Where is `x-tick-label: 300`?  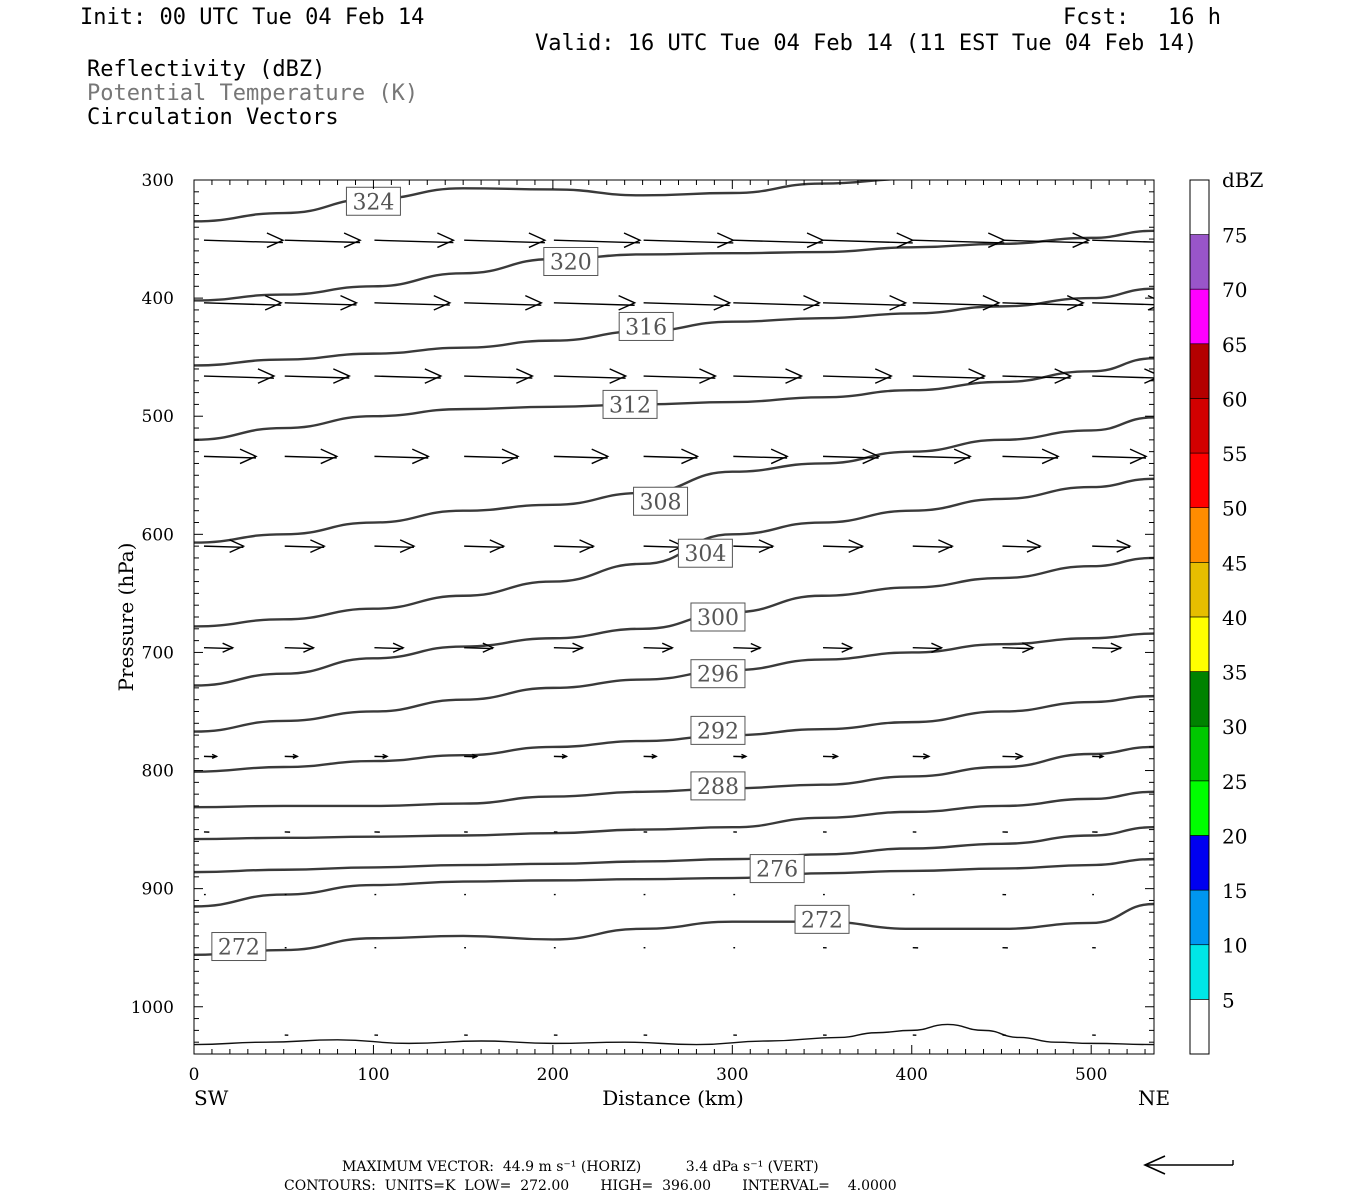
x-tick-label: 300 is located at coordinates (732, 1075).